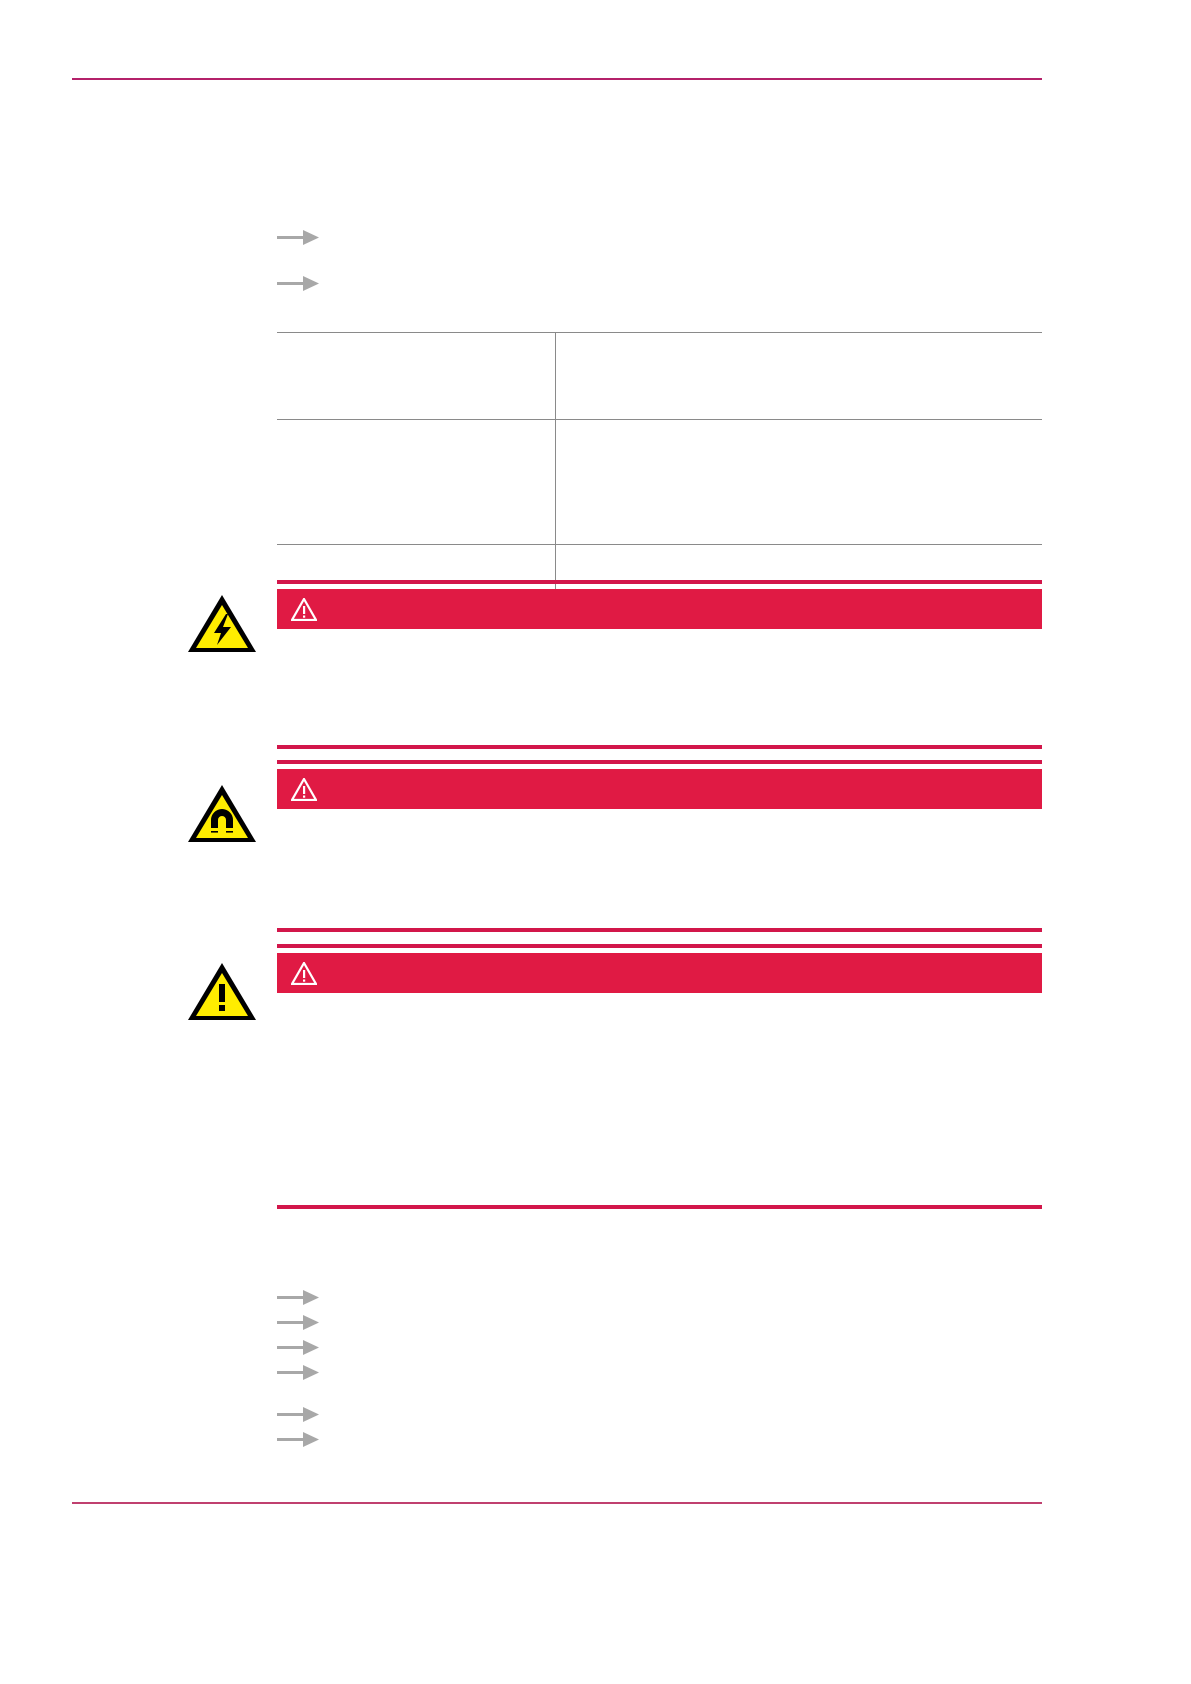  What do you see at coordinates (222, 814) in the screenshot?
I see `magnetic-field-icon` at bounding box center [222, 814].